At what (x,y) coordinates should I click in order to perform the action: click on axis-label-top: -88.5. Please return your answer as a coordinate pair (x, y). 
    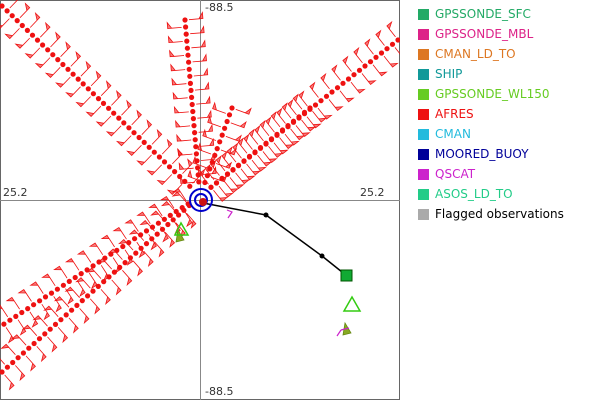
    Looking at the image, I should click on (219, 7).